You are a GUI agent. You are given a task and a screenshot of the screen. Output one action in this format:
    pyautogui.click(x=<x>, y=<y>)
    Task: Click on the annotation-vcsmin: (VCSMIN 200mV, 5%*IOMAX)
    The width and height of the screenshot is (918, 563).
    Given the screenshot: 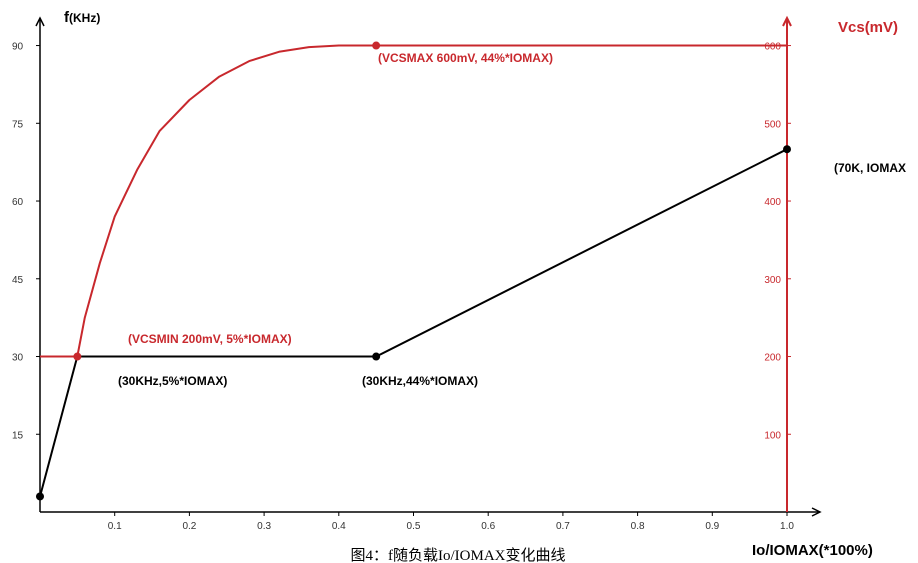 What is the action you would take?
    pyautogui.click(x=210, y=339)
    